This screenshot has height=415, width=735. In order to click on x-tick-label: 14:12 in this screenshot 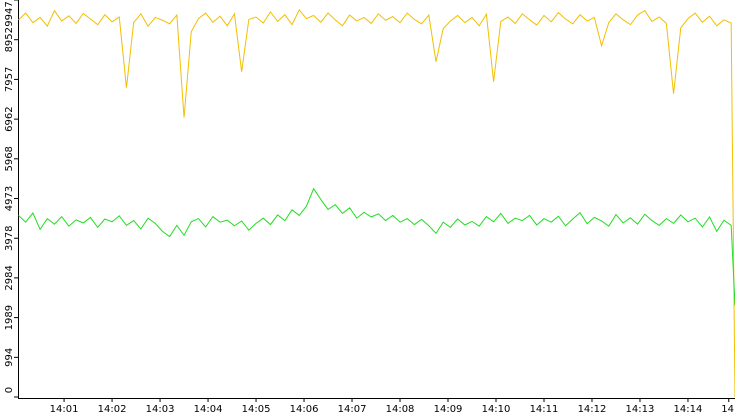, I will do `click(592, 409)`.